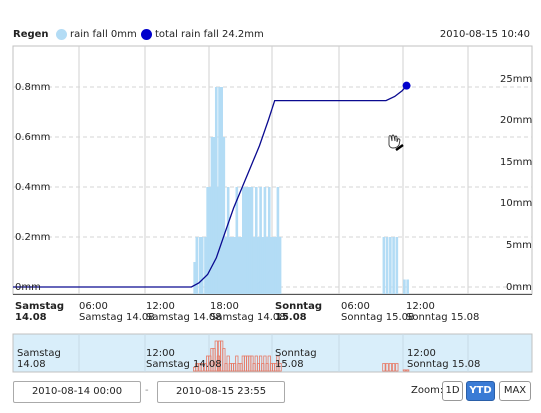 This screenshot has width=541, height=413. What do you see at coordinates (298, 312) in the screenshot?
I see `x-tick-4: Sonntag 15.08` at bounding box center [298, 312].